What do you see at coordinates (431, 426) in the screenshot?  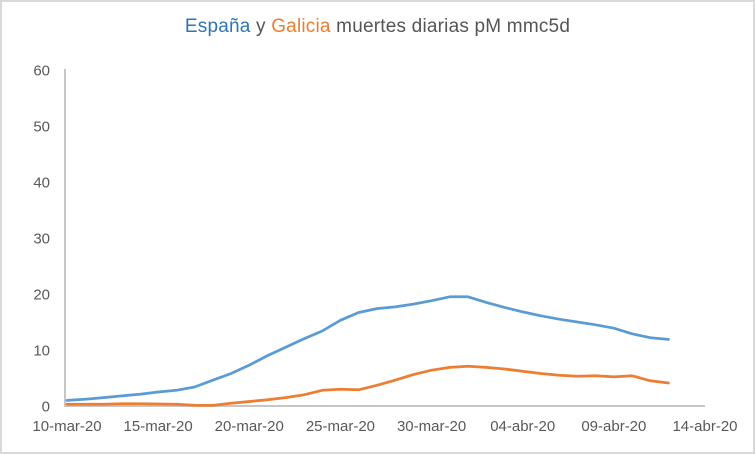 I see `x-axis-label: 30-mar-20` at bounding box center [431, 426].